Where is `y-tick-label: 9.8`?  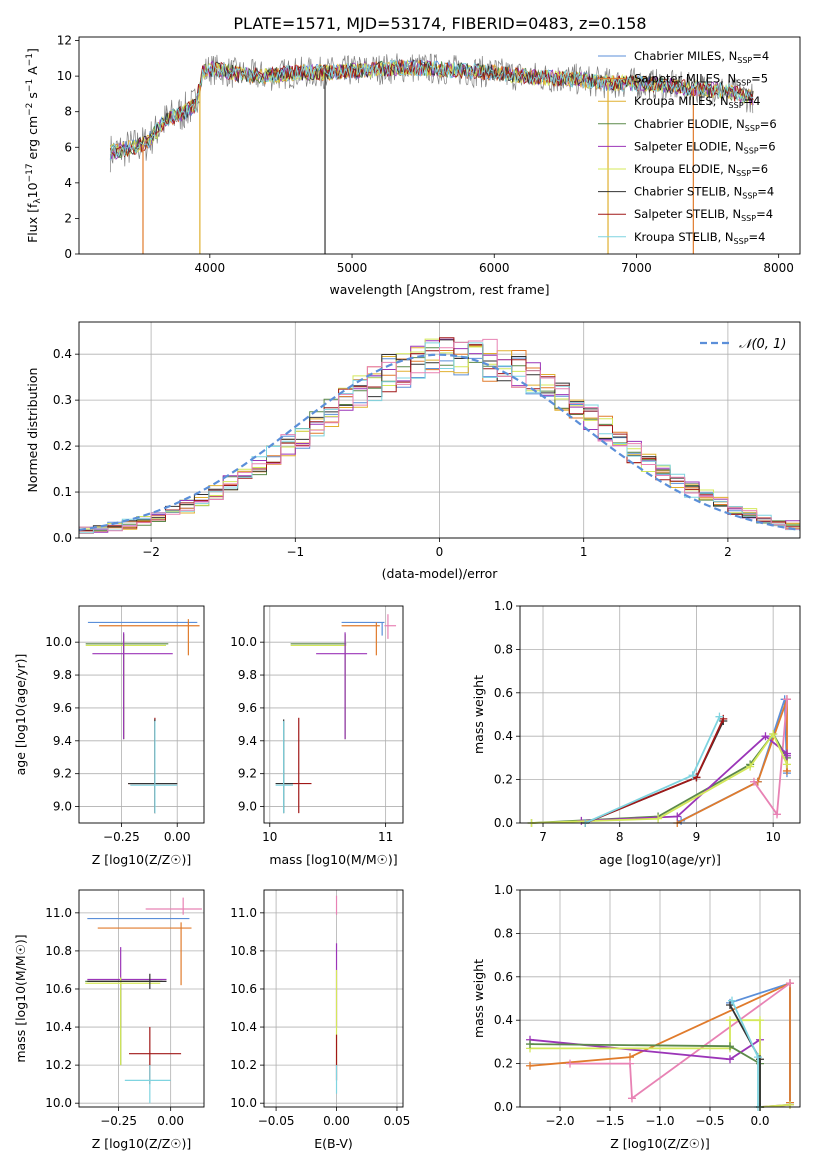 y-tick-label: 9.8 is located at coordinates (62, 675).